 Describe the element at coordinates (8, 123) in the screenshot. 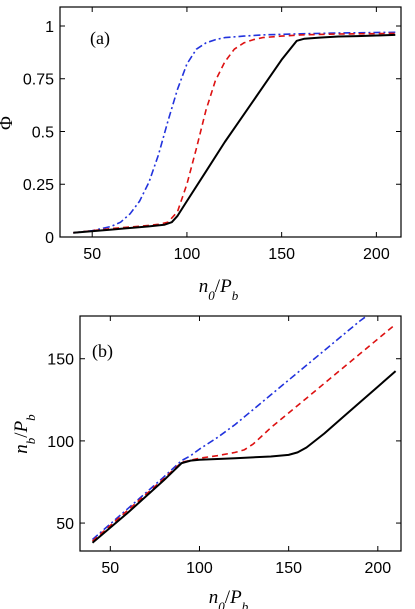

I see `panel-a-y-axis-label: Φ` at that location.